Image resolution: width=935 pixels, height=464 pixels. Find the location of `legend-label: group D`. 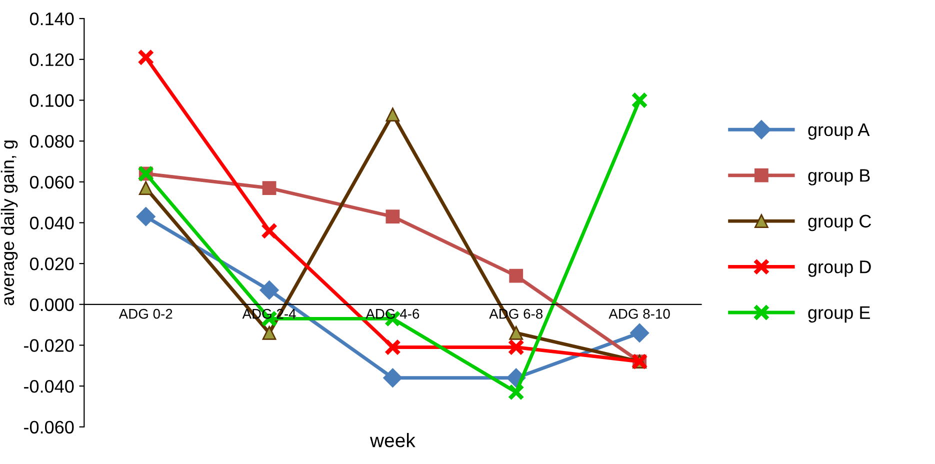

legend-label: group D is located at coordinates (839, 268).